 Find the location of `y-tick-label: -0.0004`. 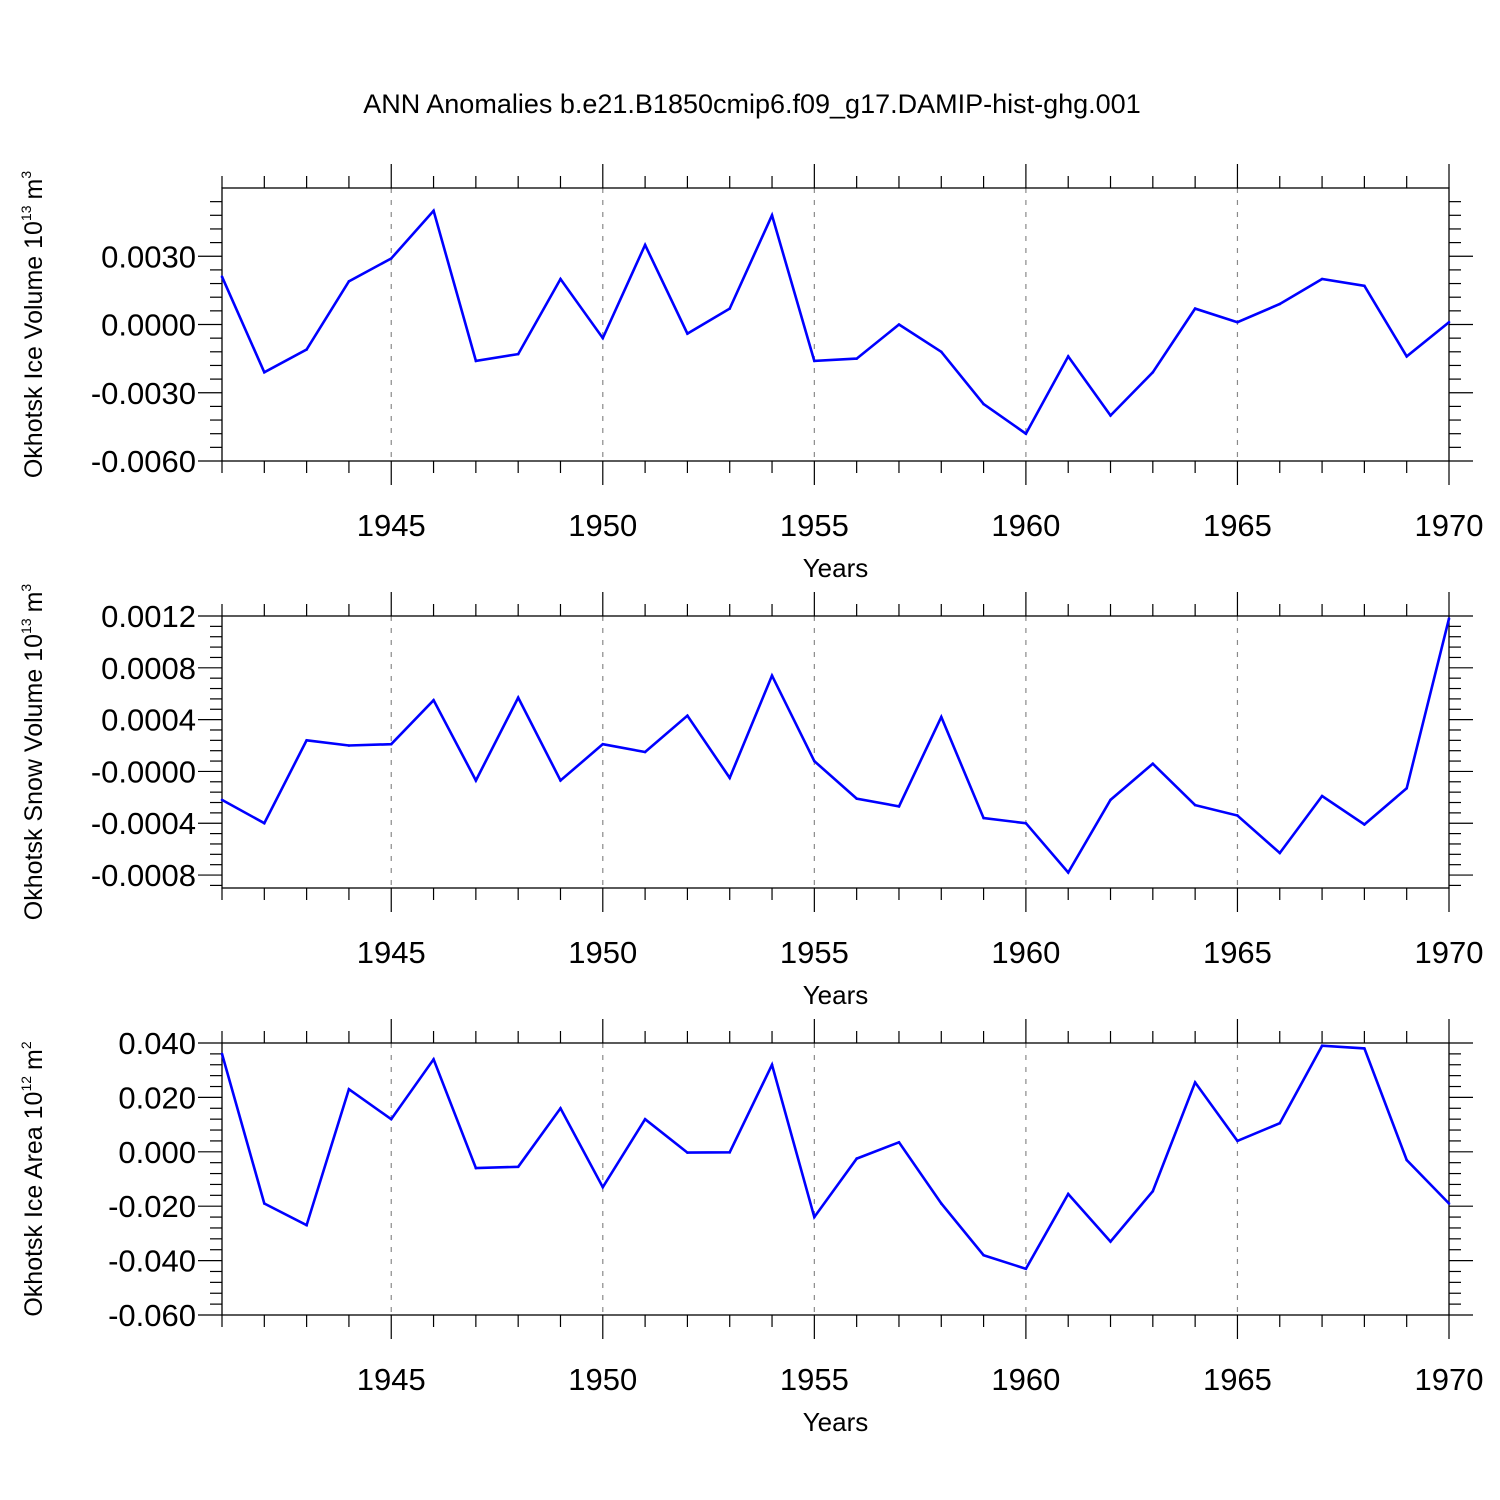

y-tick-label: -0.0004 is located at coordinates (143, 823).